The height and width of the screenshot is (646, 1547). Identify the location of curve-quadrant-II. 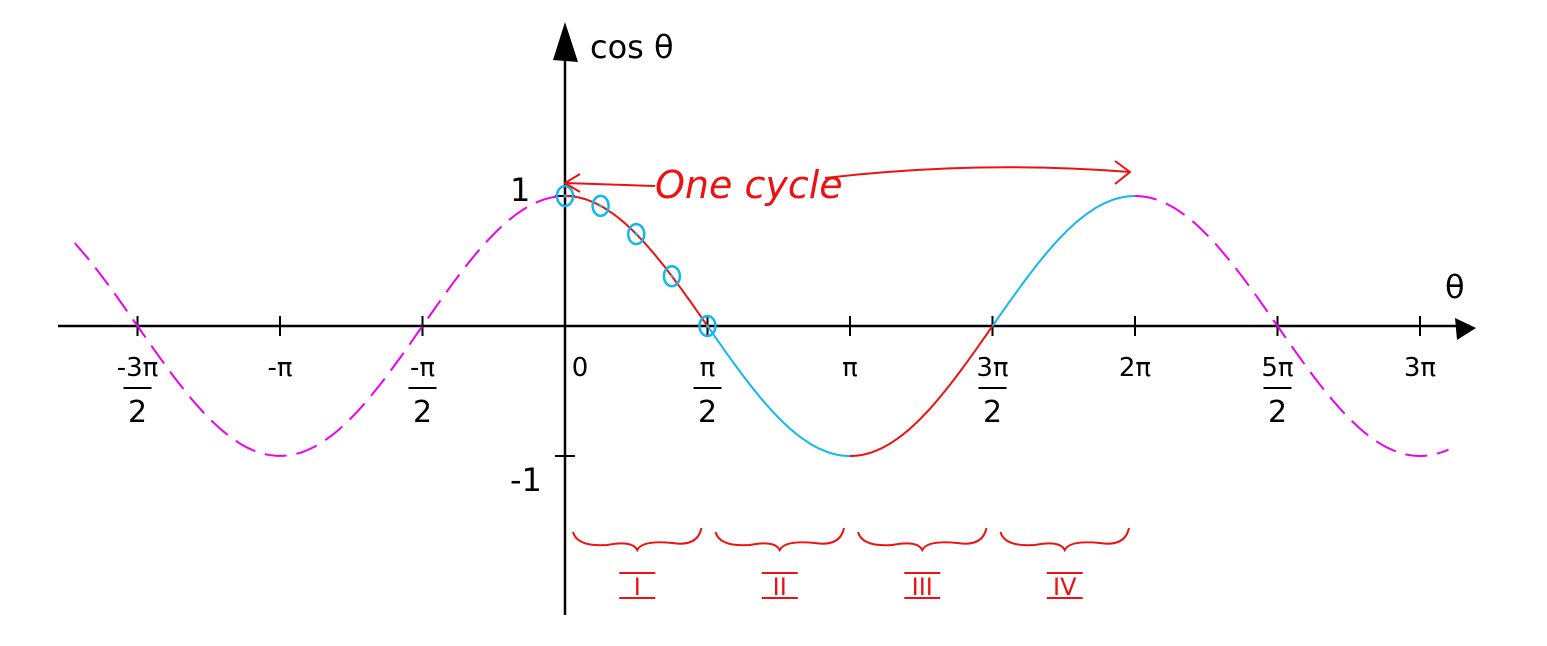
(778, 391).